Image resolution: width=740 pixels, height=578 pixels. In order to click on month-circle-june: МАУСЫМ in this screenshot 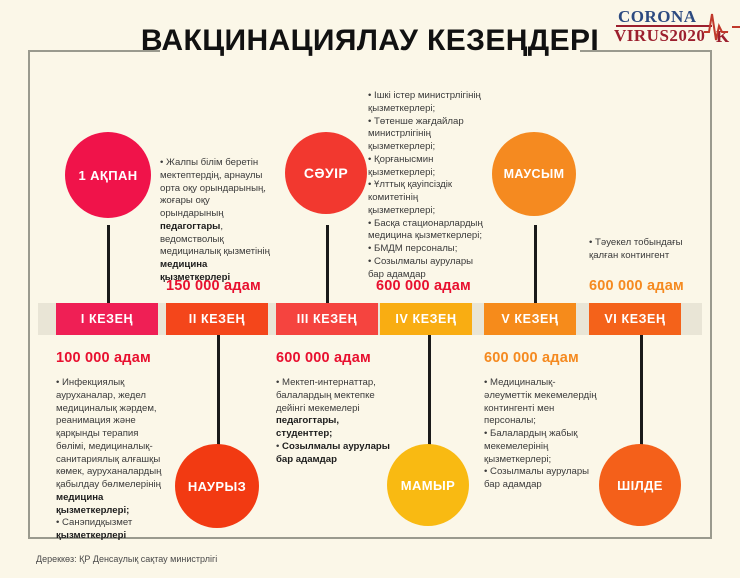, I will do `click(534, 174)`.